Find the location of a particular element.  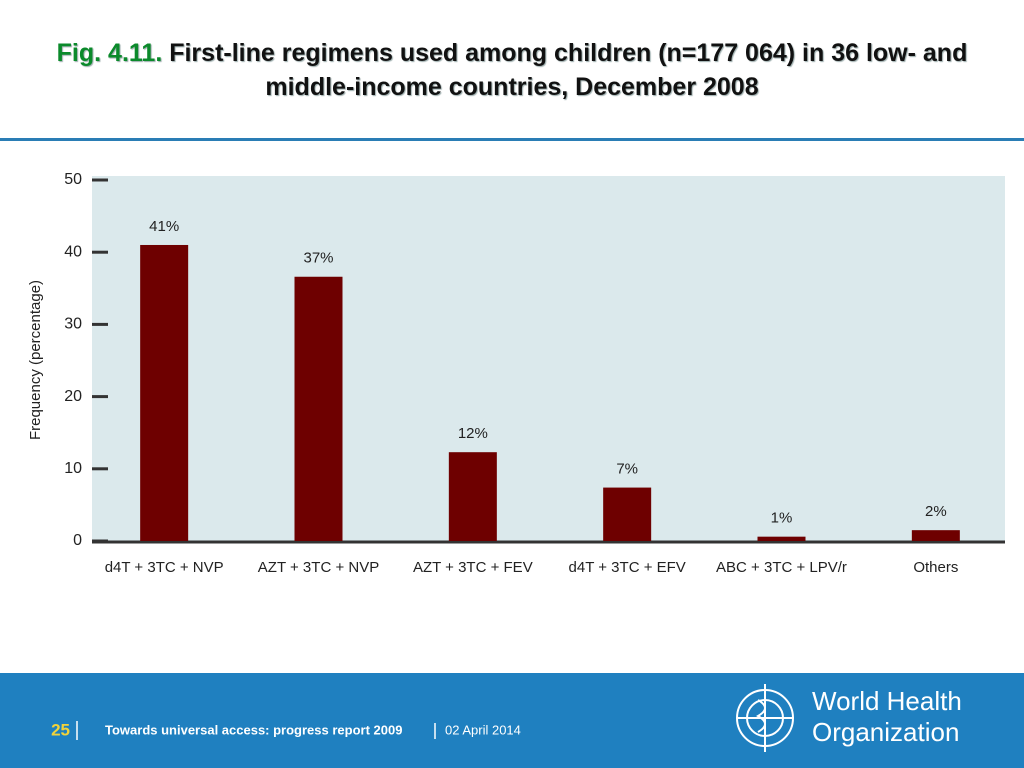

x-tick-label: ABC + 3TC + LPV/r is located at coordinates (781, 567).